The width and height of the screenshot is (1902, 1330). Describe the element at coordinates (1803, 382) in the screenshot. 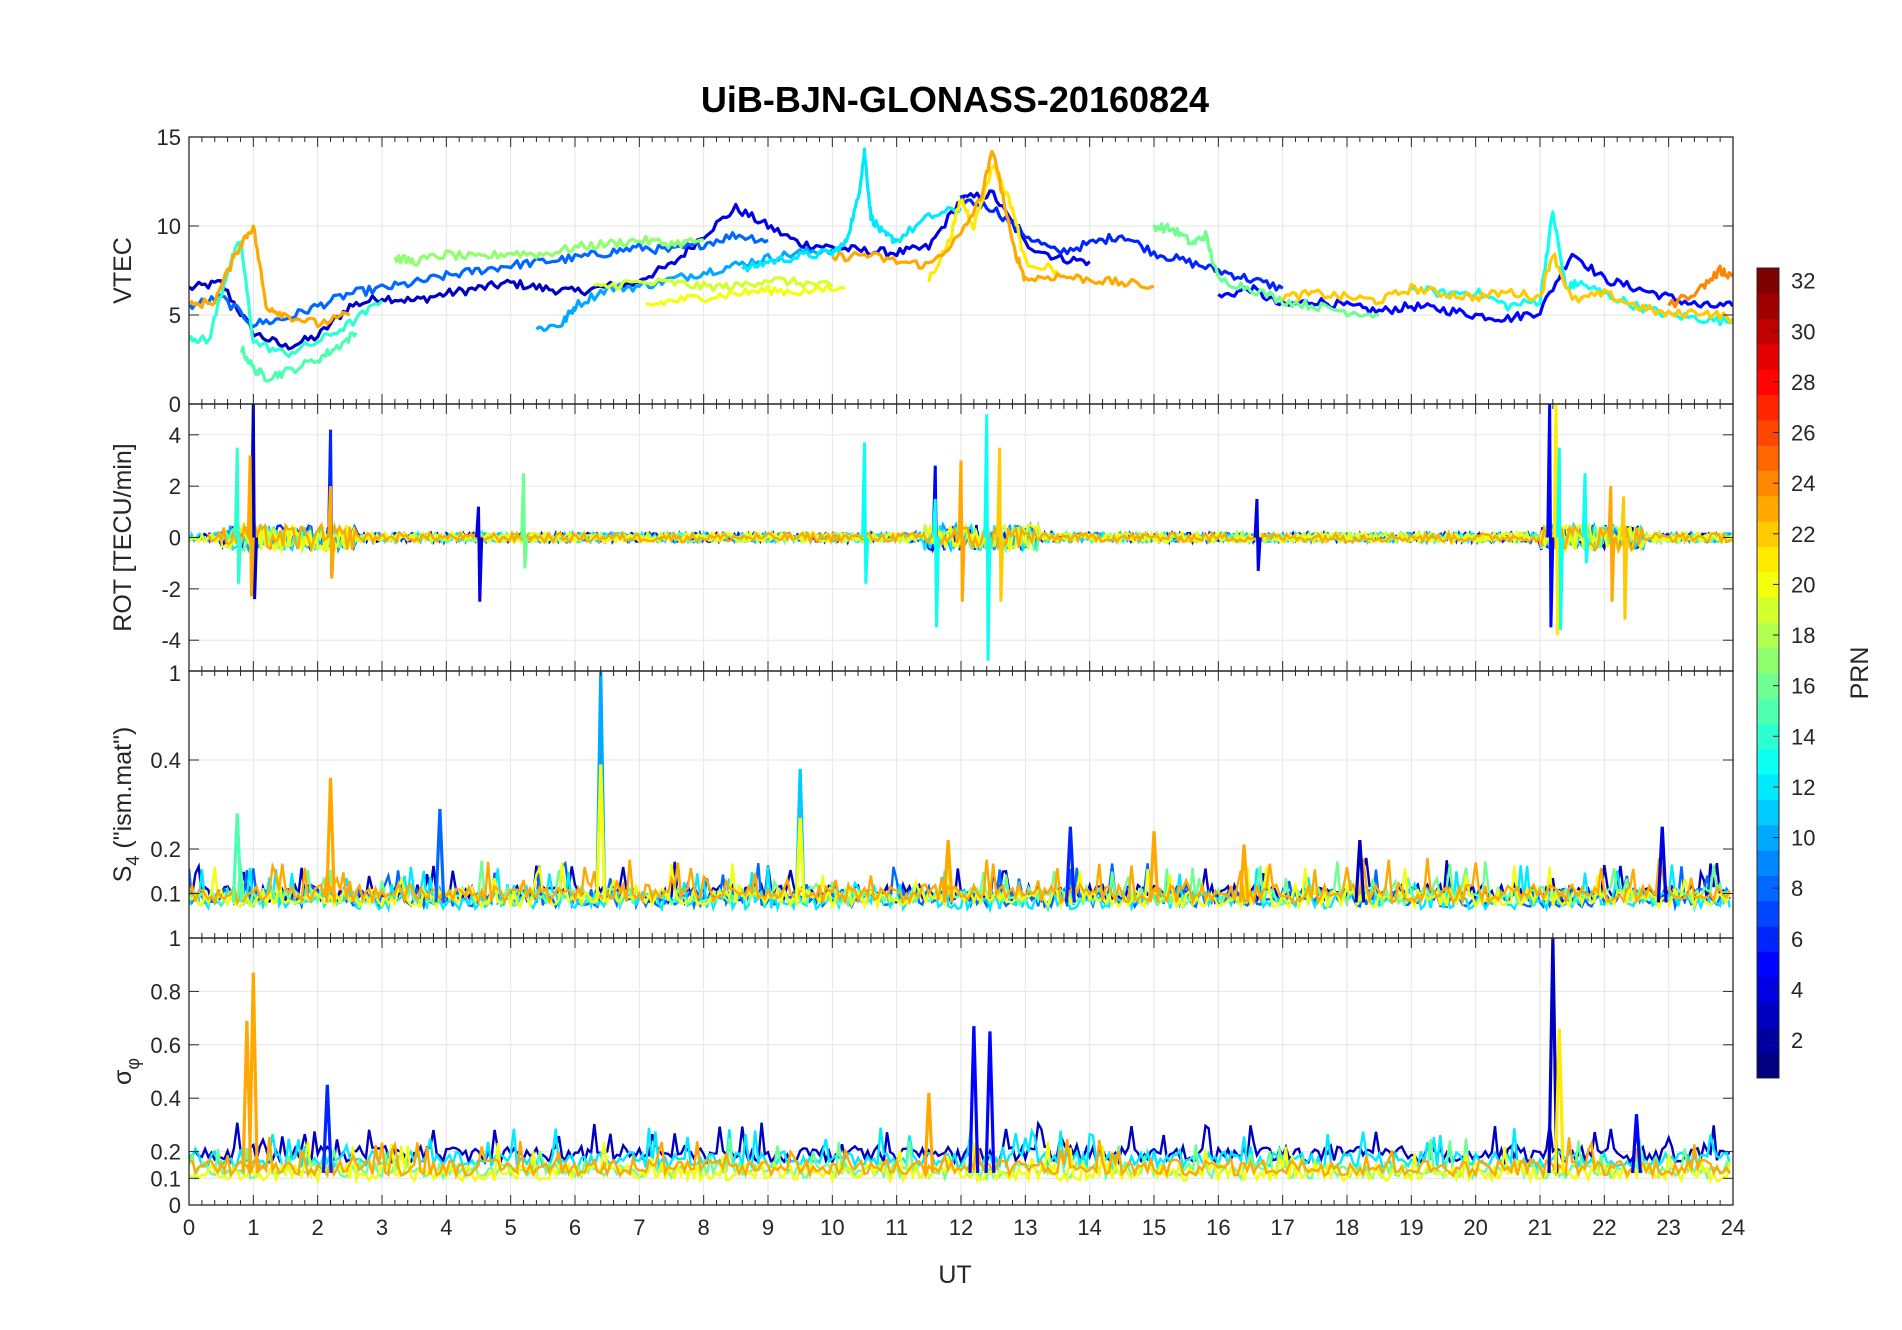

I see `colorbar-tick-label: 28` at that location.